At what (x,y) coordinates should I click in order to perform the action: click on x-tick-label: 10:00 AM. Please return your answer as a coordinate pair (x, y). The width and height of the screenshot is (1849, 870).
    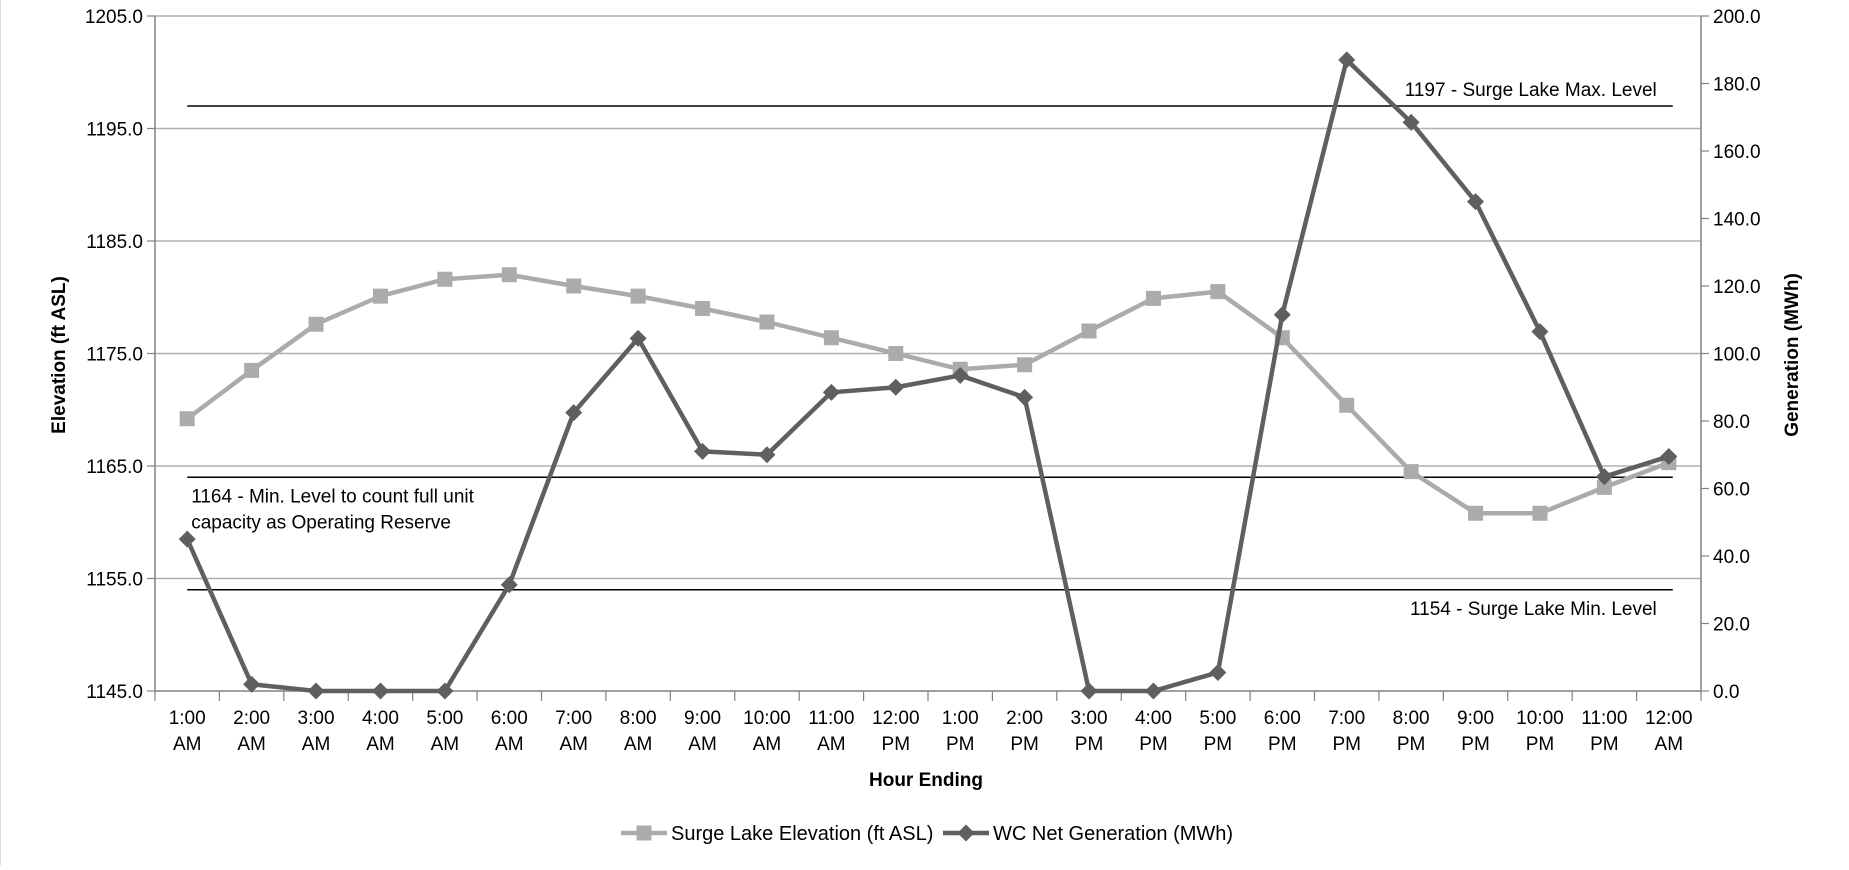
    Looking at the image, I should click on (767, 731).